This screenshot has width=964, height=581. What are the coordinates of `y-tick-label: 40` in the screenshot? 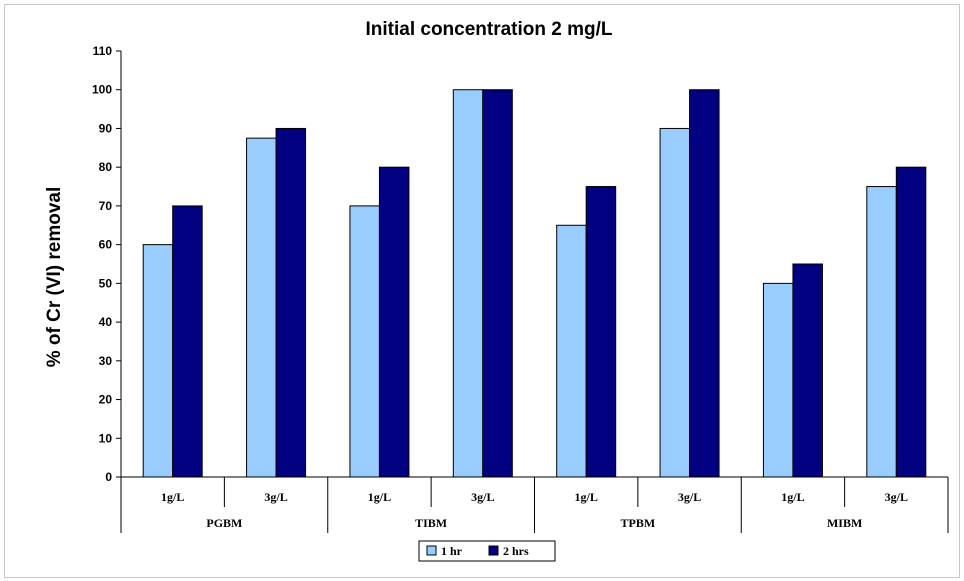 It's located at (106, 322).